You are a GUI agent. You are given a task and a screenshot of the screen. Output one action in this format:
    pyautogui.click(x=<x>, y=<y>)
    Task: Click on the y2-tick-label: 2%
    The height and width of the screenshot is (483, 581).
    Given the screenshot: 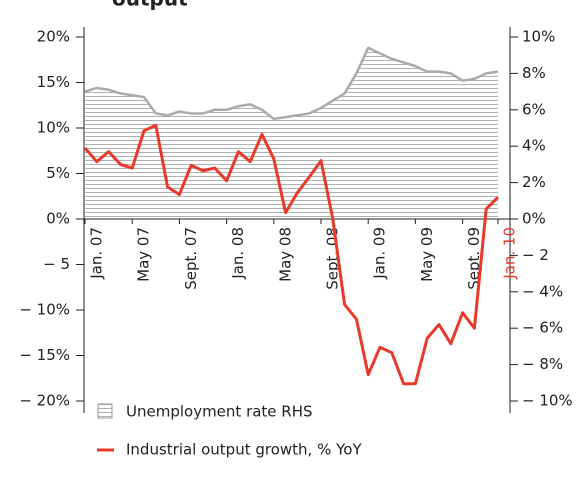 What is the action you would take?
    pyautogui.click(x=534, y=182)
    